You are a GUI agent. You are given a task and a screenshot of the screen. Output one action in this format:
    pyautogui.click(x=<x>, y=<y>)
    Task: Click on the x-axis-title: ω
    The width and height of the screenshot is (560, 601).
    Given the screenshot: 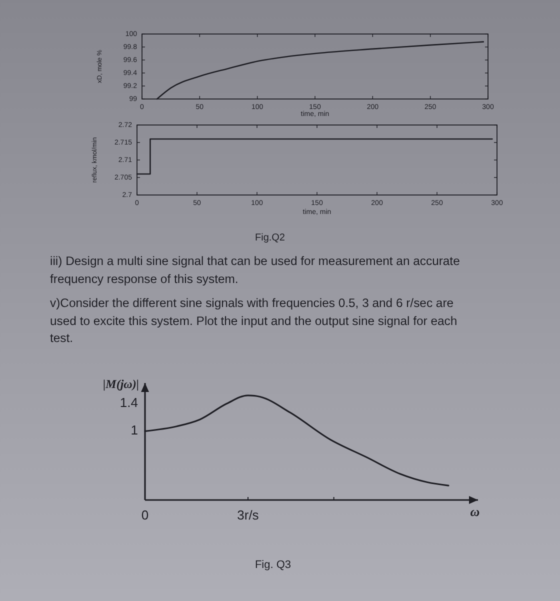 What is the action you would take?
    pyautogui.click(x=475, y=511)
    